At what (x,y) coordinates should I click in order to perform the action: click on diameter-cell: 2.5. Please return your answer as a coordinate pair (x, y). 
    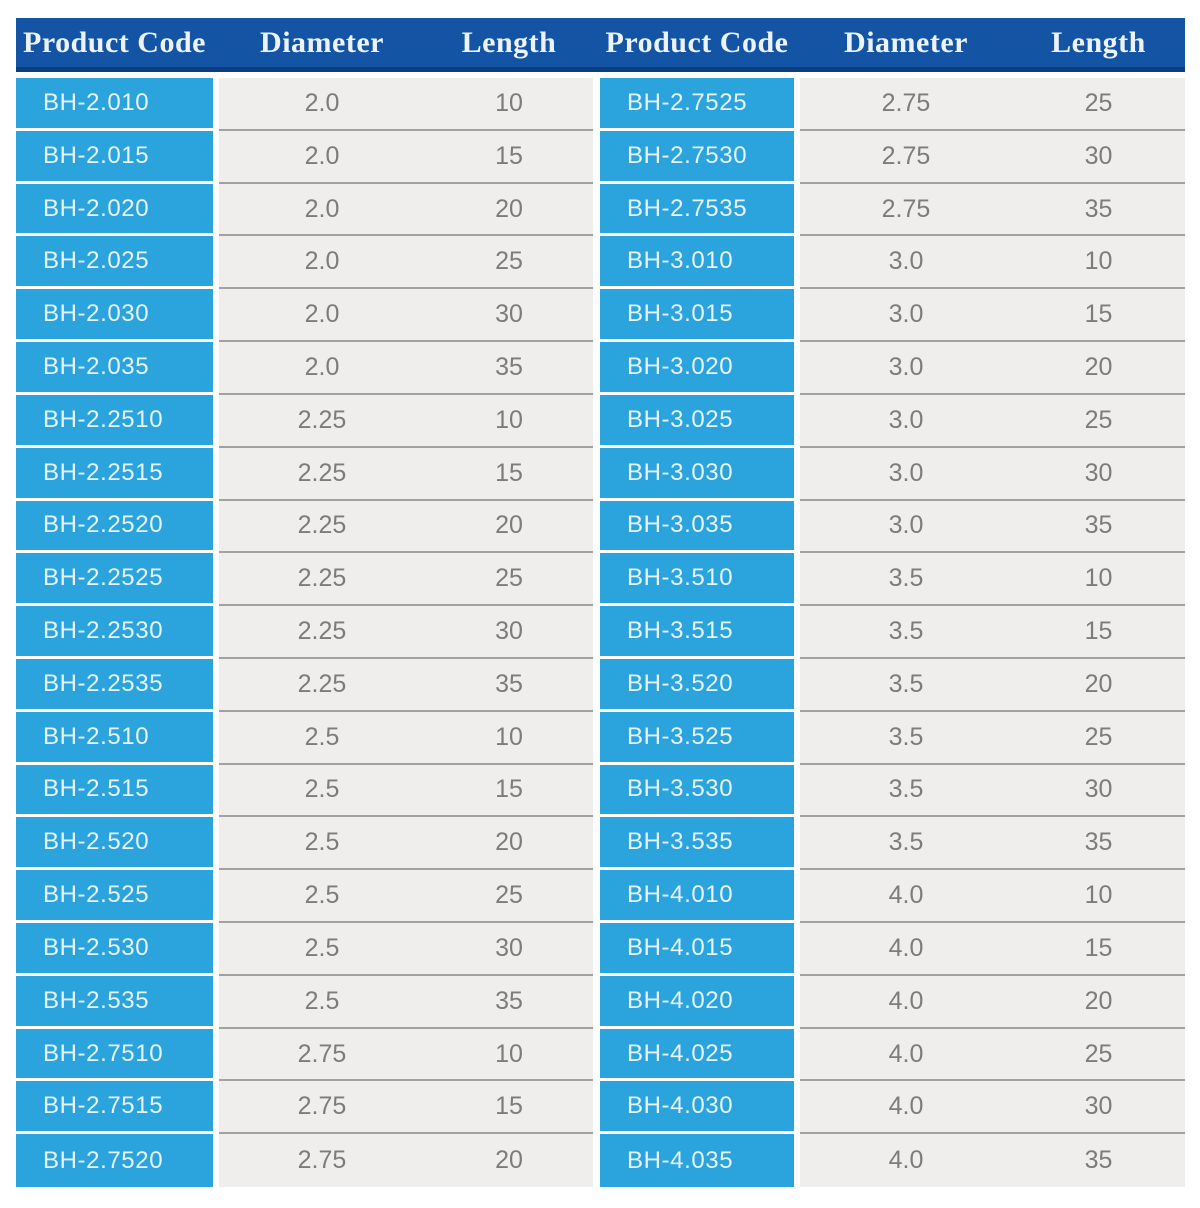
    Looking at the image, I should click on (322, 791).